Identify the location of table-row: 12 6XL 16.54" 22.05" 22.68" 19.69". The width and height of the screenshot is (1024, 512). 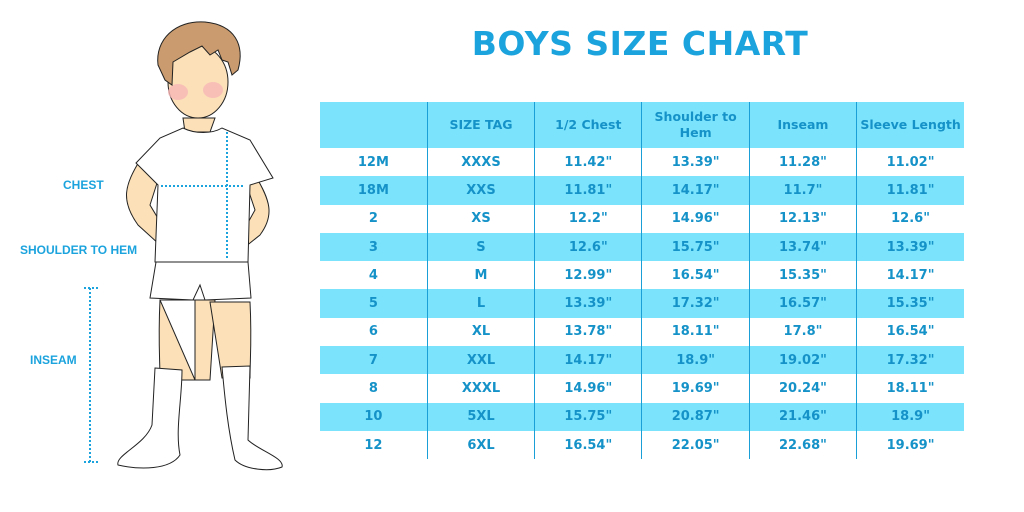
(642, 445).